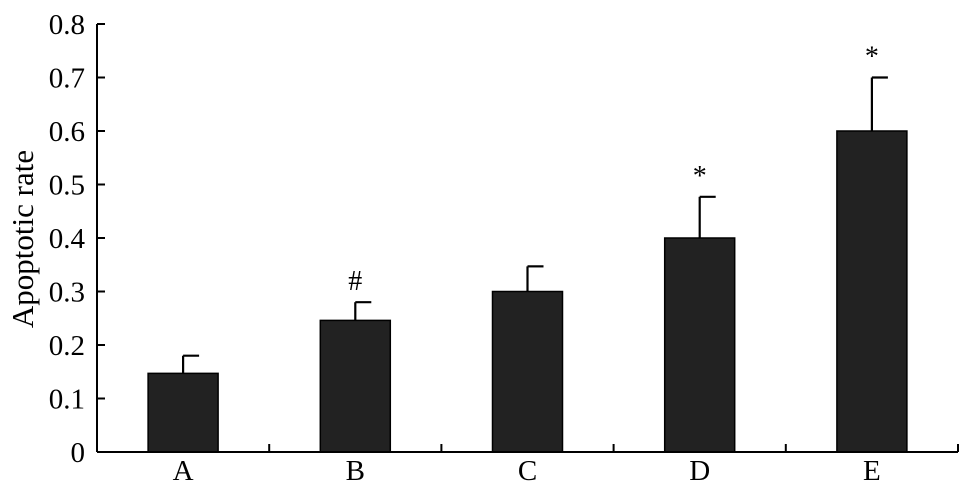 The width and height of the screenshot is (969, 491). What do you see at coordinates (78, 453) in the screenshot?
I see `y-tick-label: 0` at bounding box center [78, 453].